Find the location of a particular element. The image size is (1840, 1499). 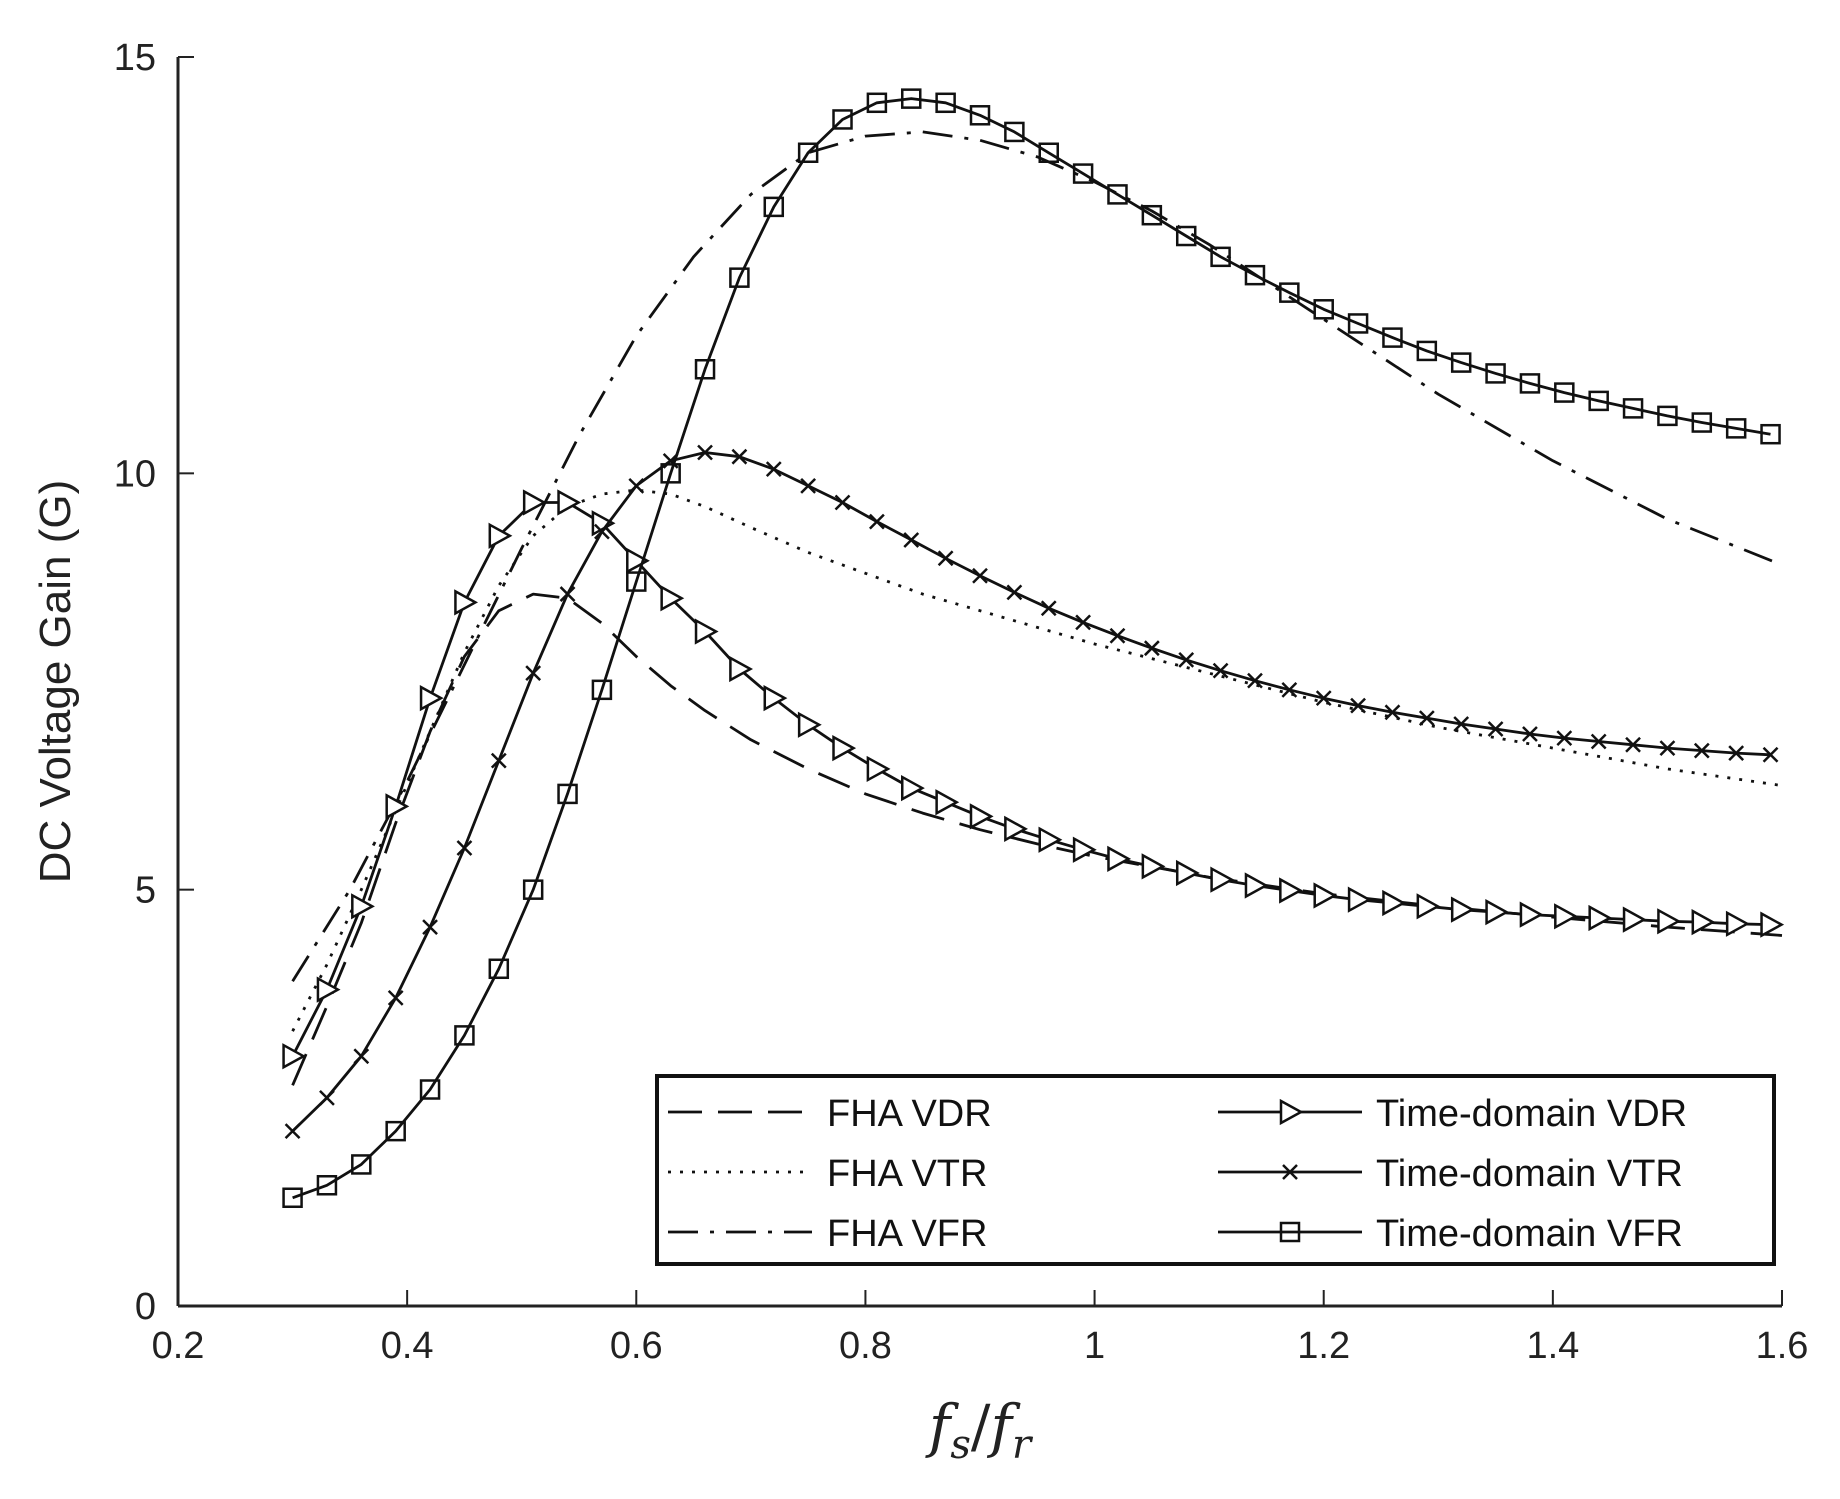

x-tick-label: 0.4 is located at coordinates (407, 1346).